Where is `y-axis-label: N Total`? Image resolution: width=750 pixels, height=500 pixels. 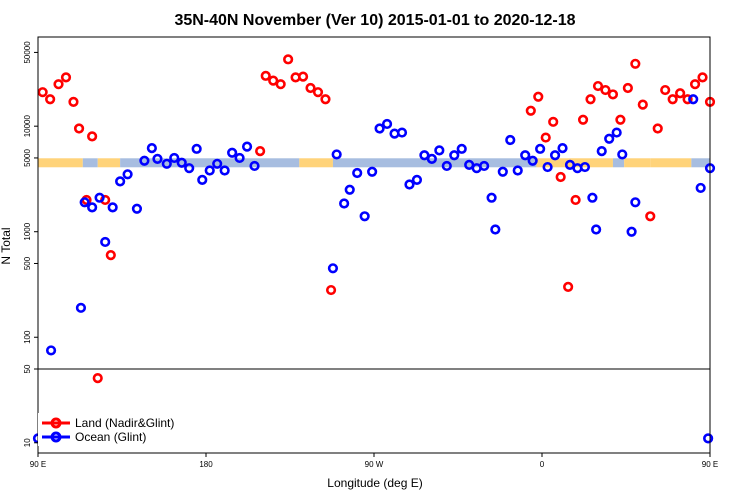 y-axis-label: N Total is located at coordinates (6, 245).